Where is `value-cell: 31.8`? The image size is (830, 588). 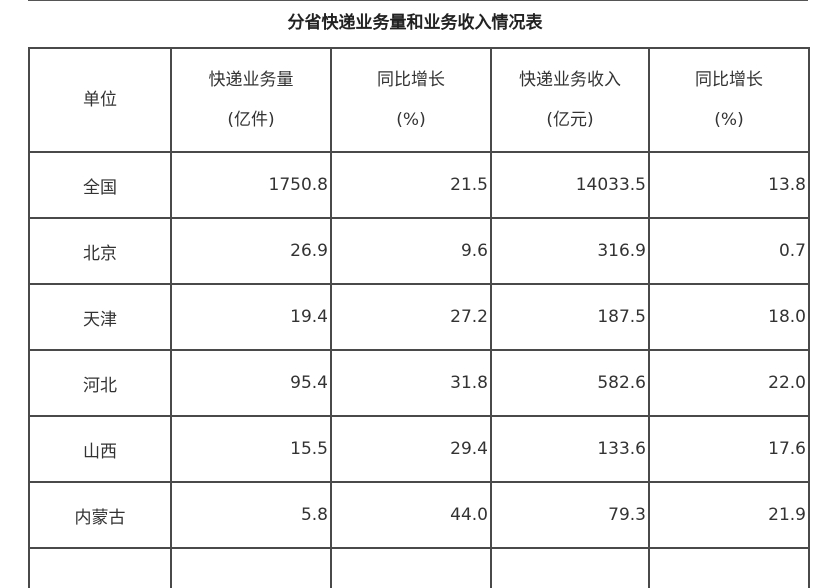
value-cell: 31.8 is located at coordinates (411, 383).